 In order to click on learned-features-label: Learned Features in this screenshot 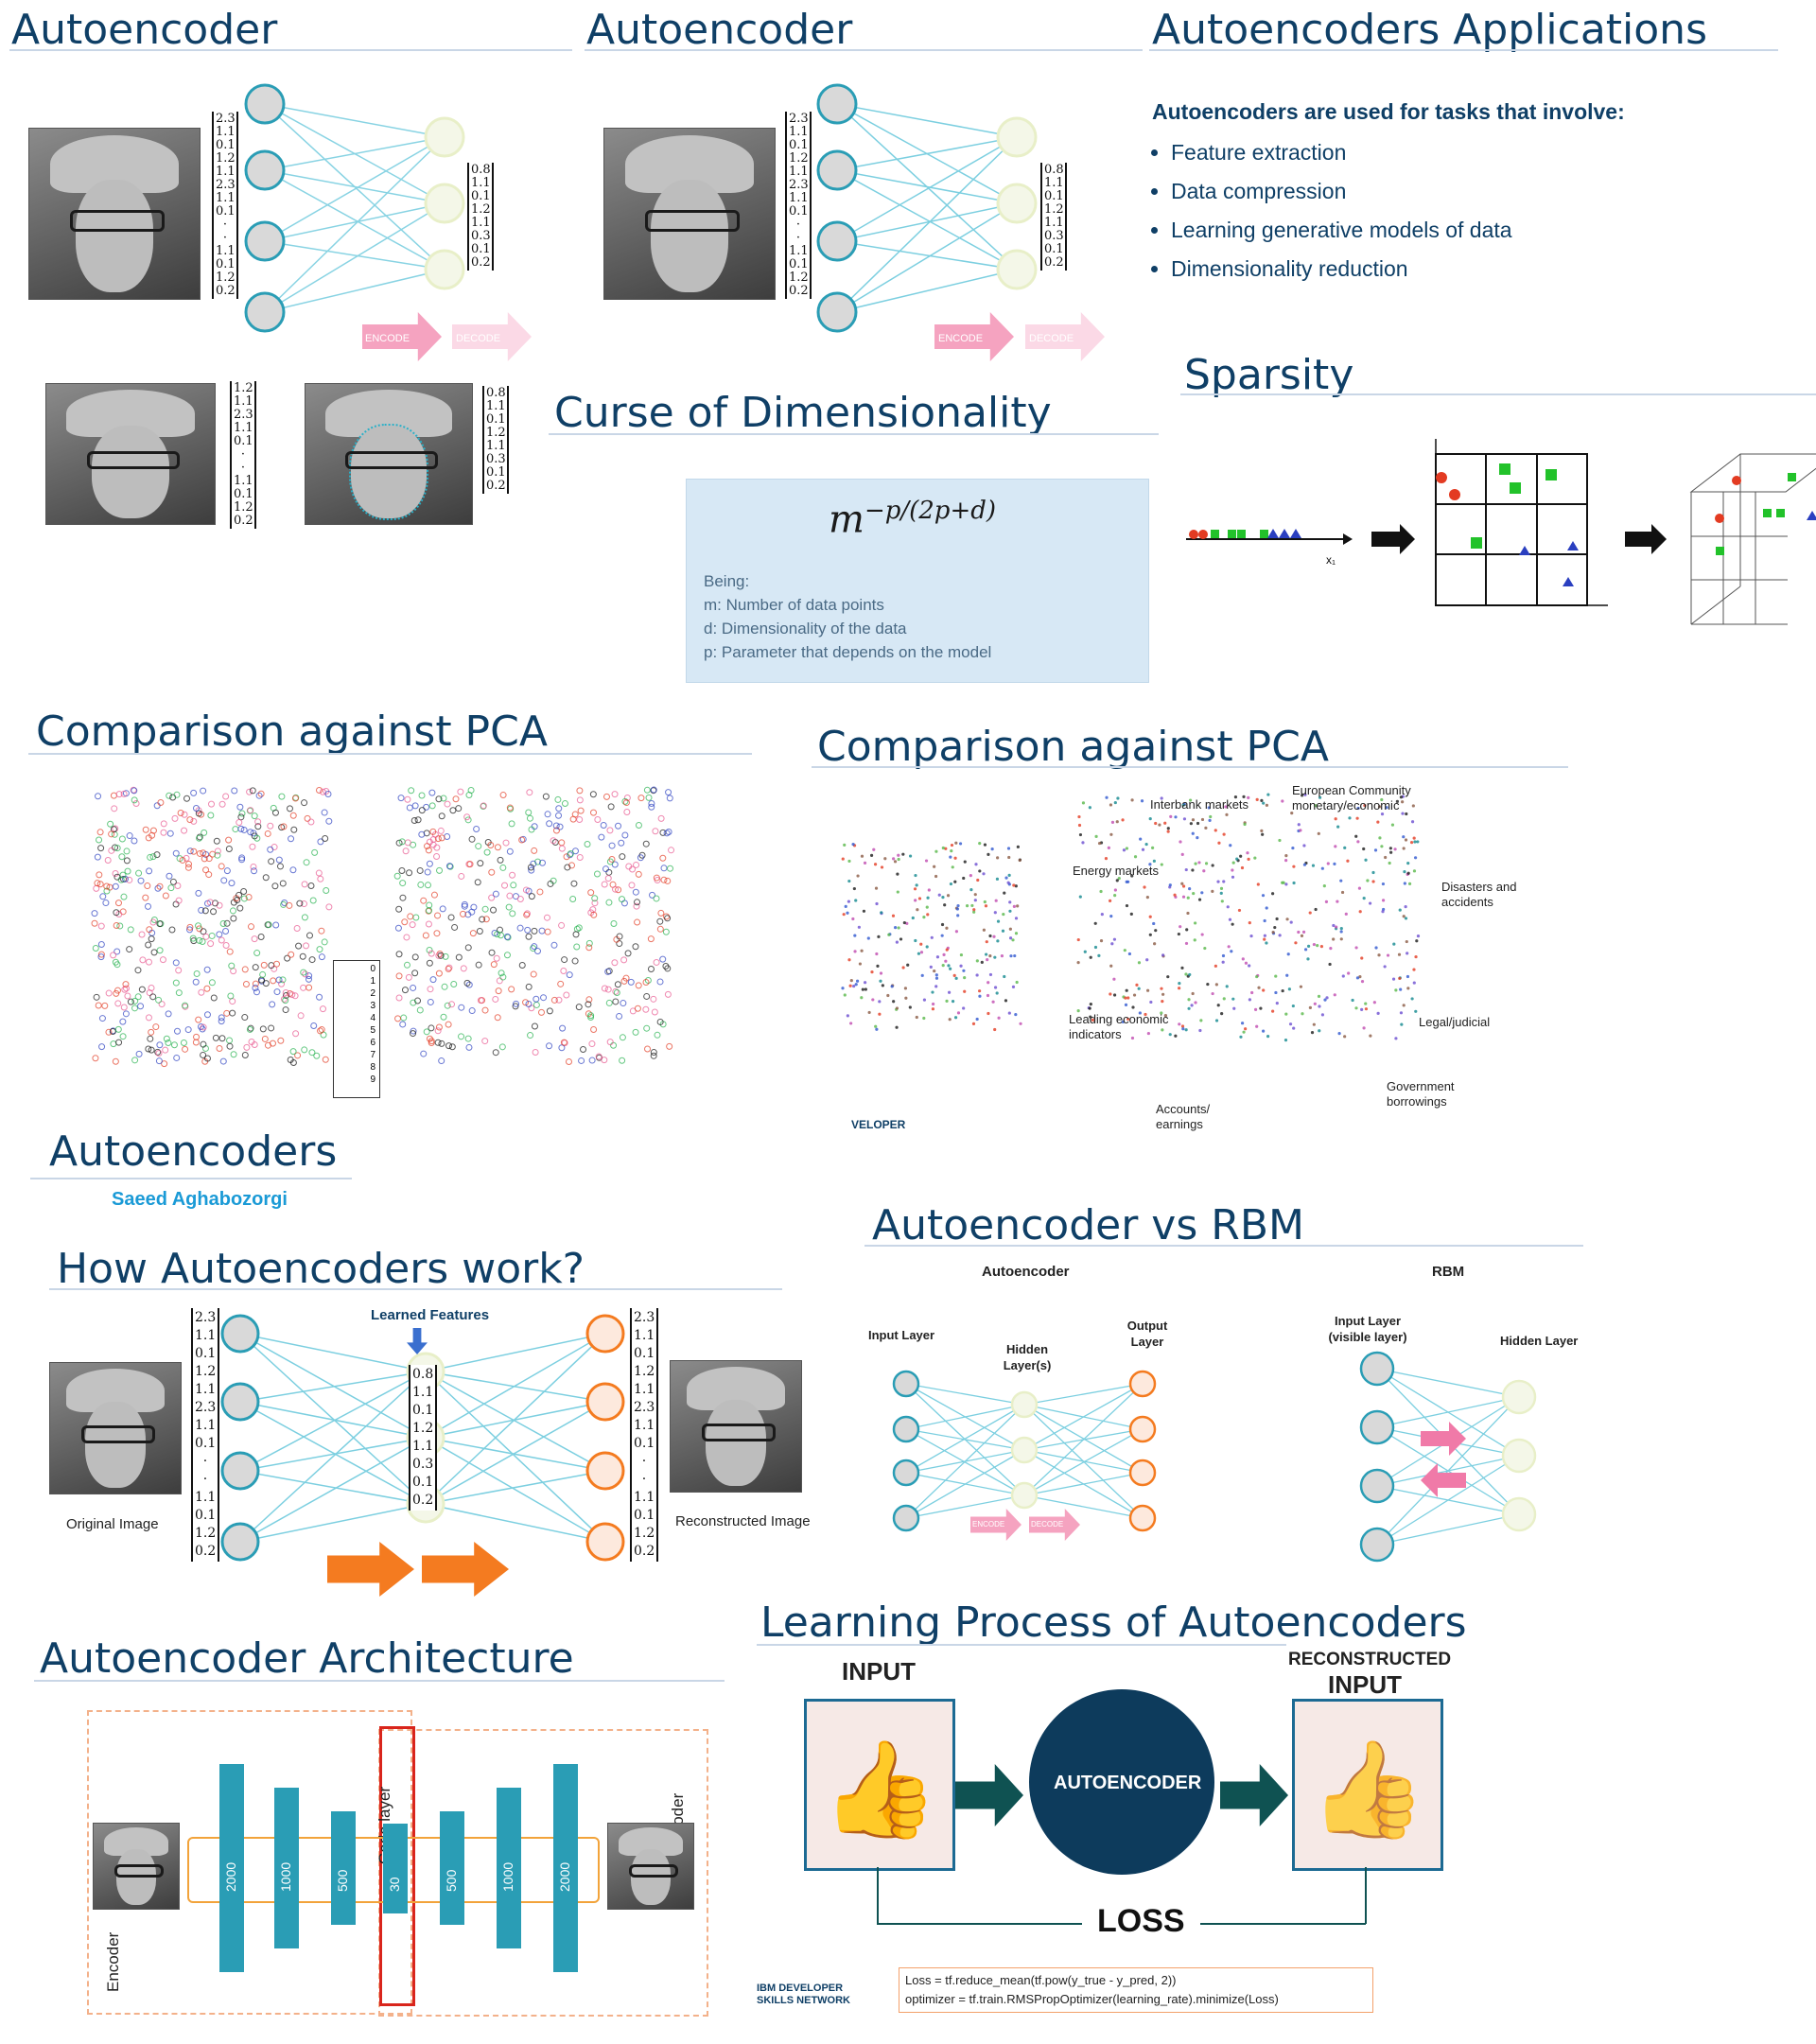, I will do `click(430, 1315)`.